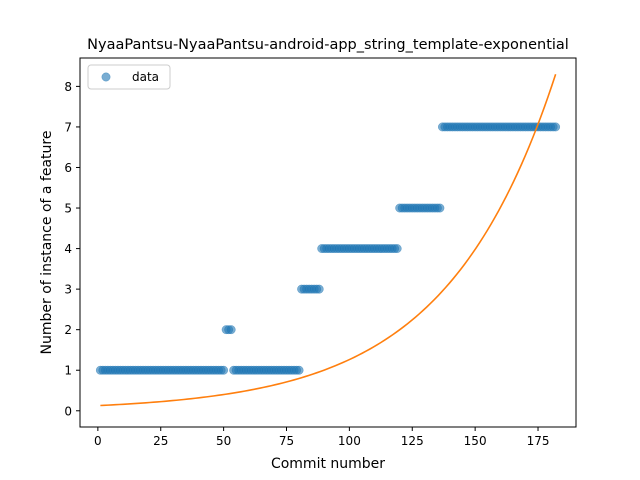  What do you see at coordinates (98, 441) in the screenshot?
I see `x-tick-label: 0` at bounding box center [98, 441].